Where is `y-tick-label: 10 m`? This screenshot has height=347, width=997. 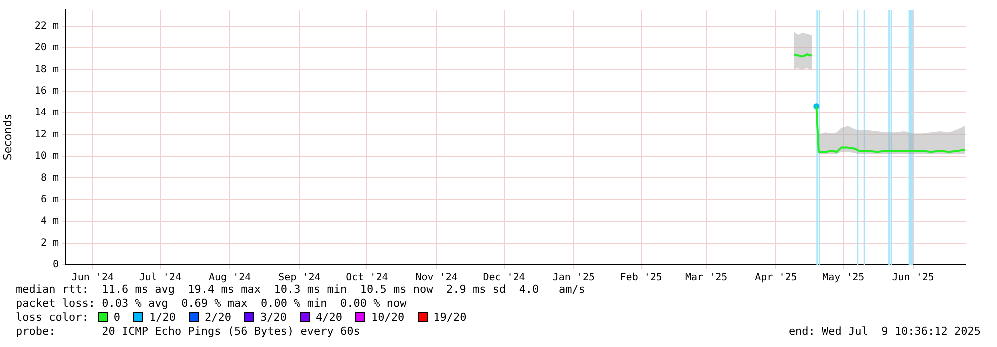 y-tick-label: 10 m is located at coordinates (46, 156).